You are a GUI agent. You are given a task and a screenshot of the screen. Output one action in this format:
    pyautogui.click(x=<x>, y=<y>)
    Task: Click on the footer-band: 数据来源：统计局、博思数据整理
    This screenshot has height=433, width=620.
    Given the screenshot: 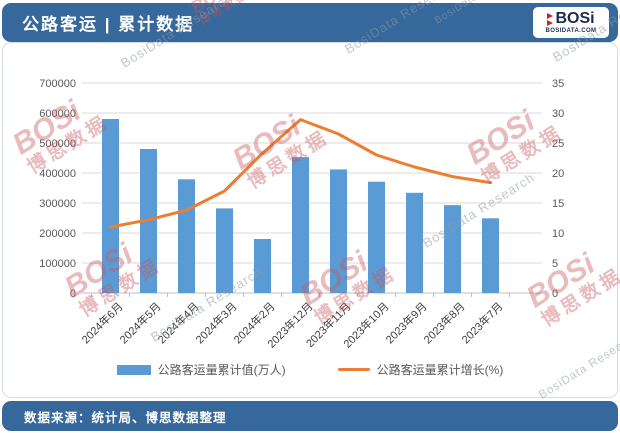 What is the action you would take?
    pyautogui.click(x=310, y=416)
    